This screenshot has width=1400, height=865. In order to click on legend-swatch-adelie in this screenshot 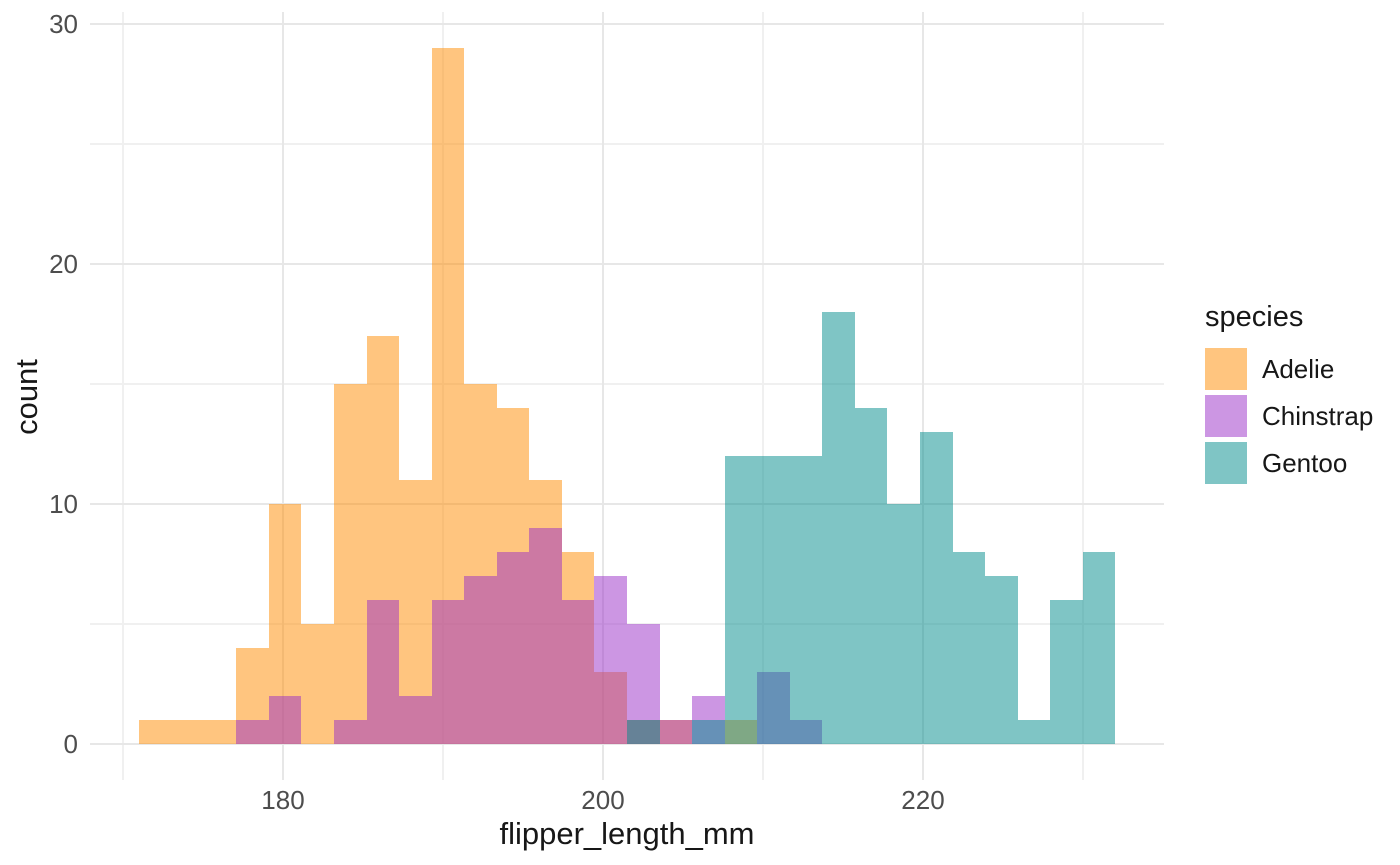, I will do `click(1226, 369)`.